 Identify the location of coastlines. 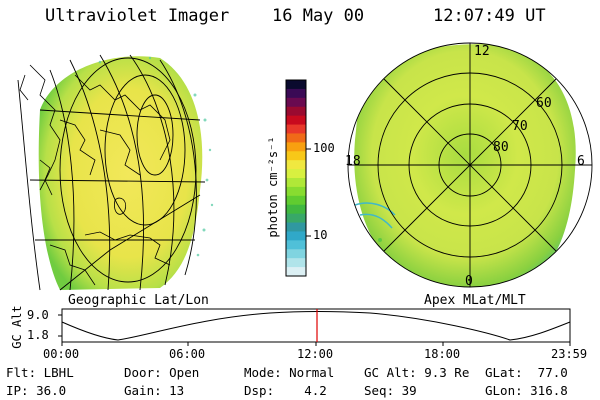
(95, 175).